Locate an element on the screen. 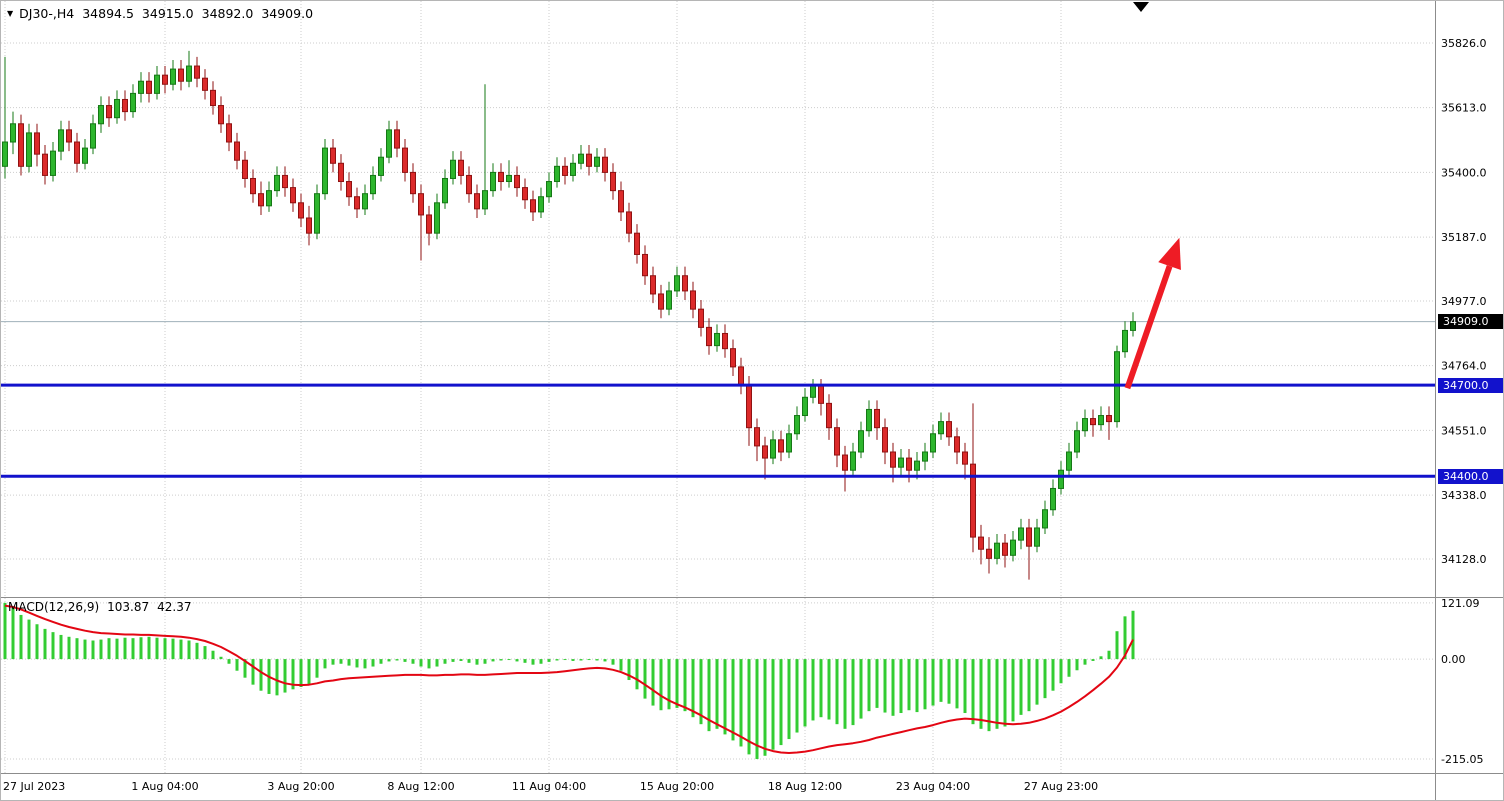  svg-text: 35613.0 is located at coordinates (1464, 108).